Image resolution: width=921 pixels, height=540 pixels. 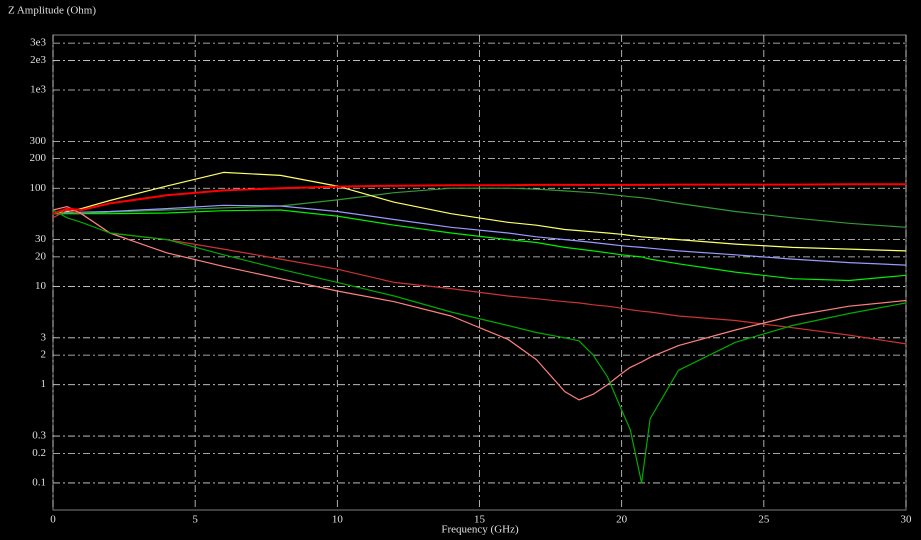 What do you see at coordinates (44, 337) in the screenshot?
I see `y-tick-label: 3` at bounding box center [44, 337].